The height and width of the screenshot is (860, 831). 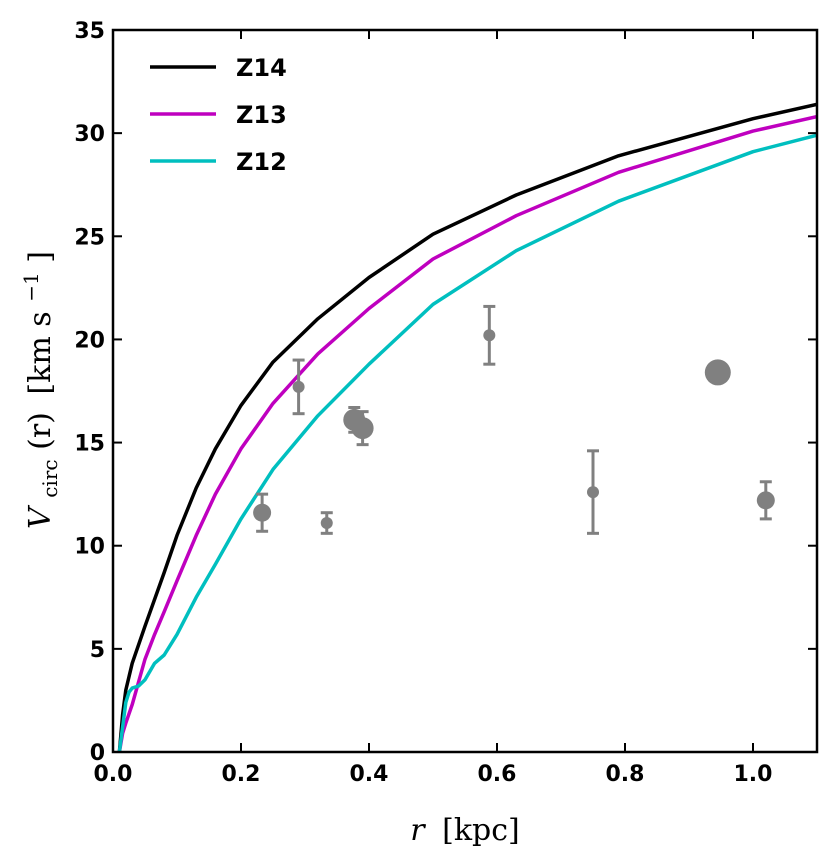 I want to click on x-axis-variable: r, so click(x=418, y=830).